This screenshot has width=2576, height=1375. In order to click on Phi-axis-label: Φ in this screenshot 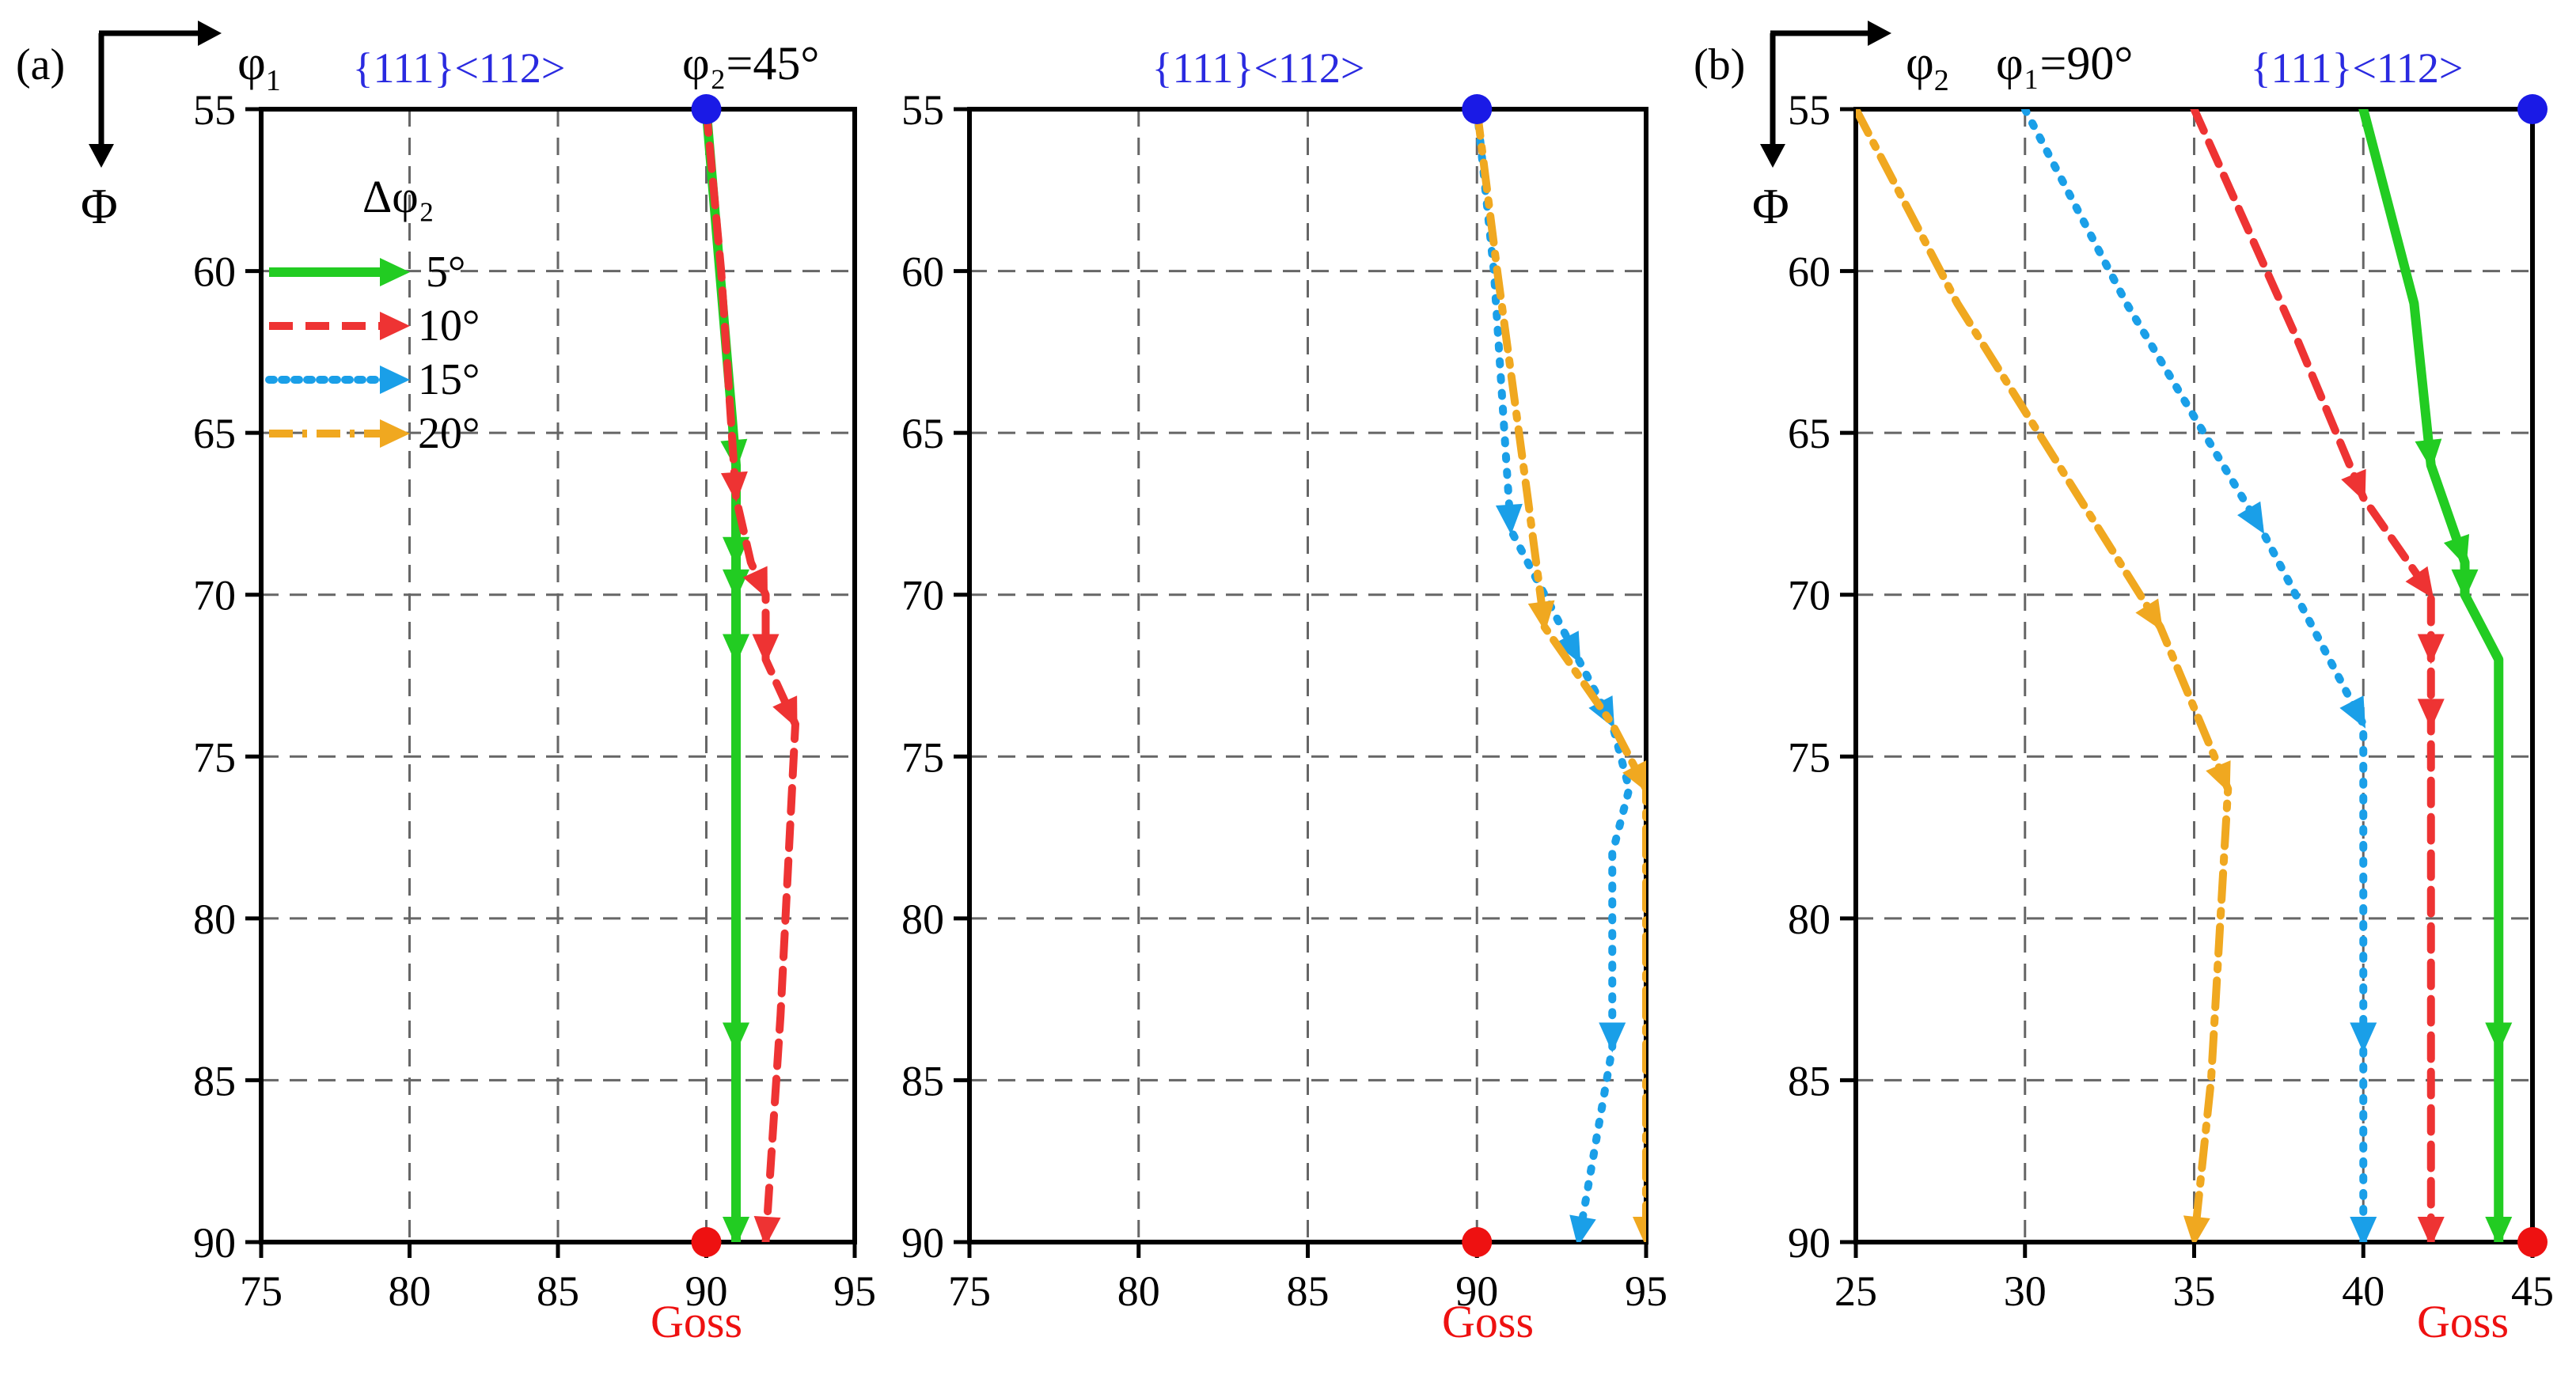, I will do `click(99, 206)`.